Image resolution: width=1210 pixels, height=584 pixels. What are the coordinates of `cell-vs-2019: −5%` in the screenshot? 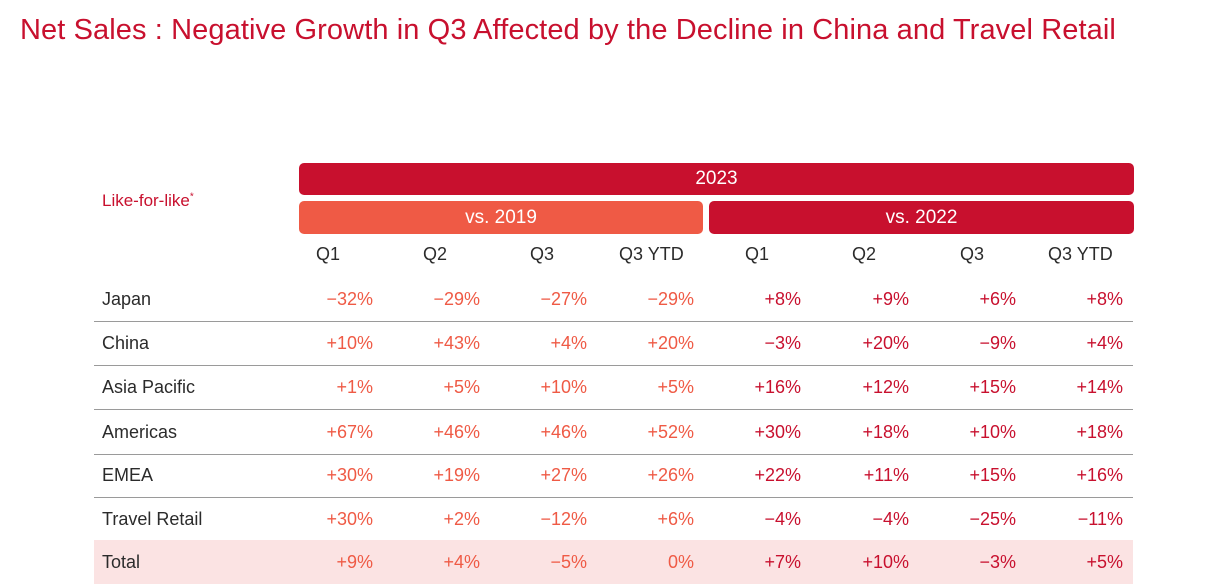 It's located at (568, 562).